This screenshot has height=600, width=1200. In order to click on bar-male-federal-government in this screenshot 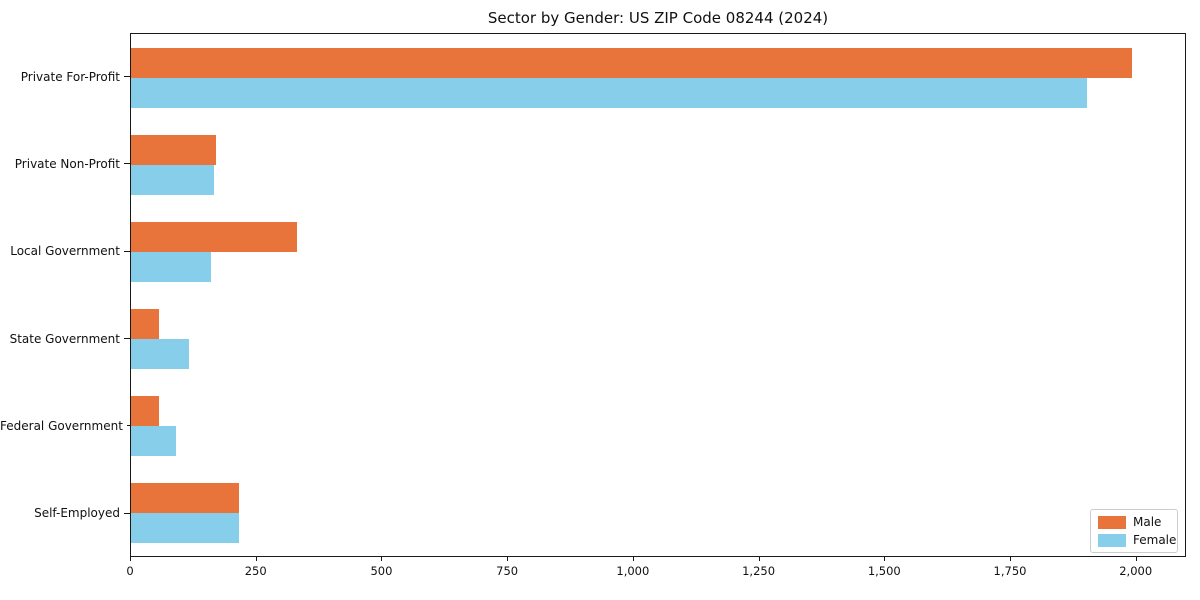, I will do `click(145, 410)`.